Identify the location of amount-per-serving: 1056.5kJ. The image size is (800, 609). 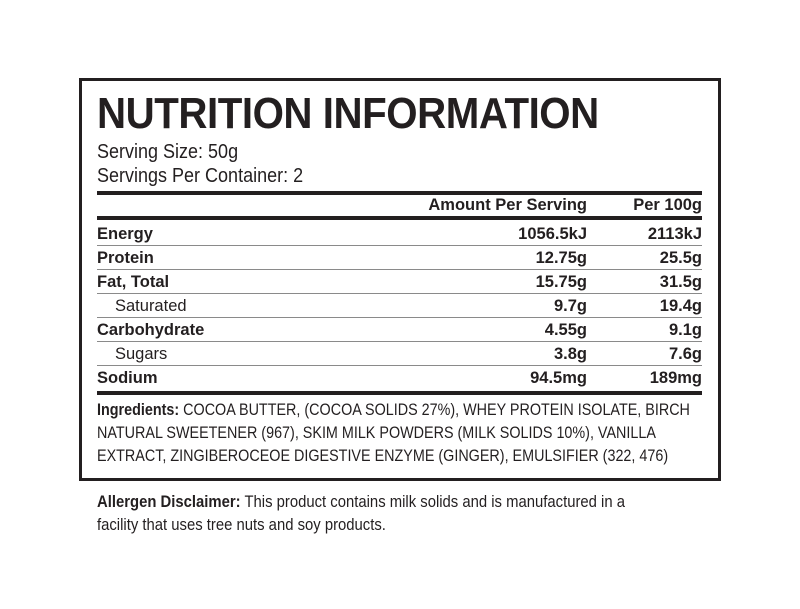
(552, 234).